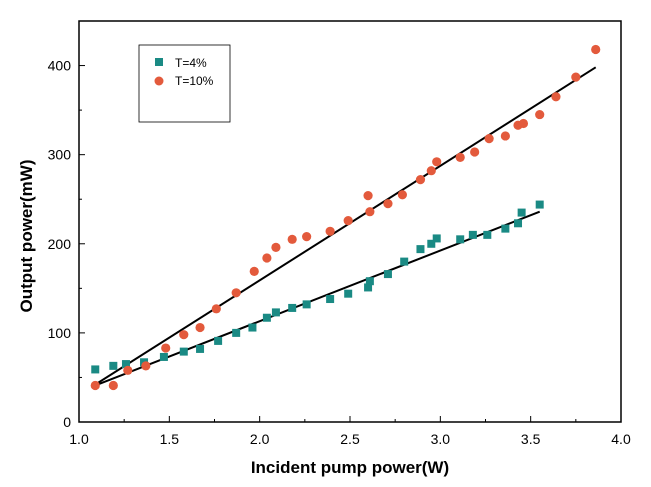 The width and height of the screenshot is (651, 487). What do you see at coordinates (260, 439) in the screenshot?
I see `x-tick-label: 2.0` at bounding box center [260, 439].